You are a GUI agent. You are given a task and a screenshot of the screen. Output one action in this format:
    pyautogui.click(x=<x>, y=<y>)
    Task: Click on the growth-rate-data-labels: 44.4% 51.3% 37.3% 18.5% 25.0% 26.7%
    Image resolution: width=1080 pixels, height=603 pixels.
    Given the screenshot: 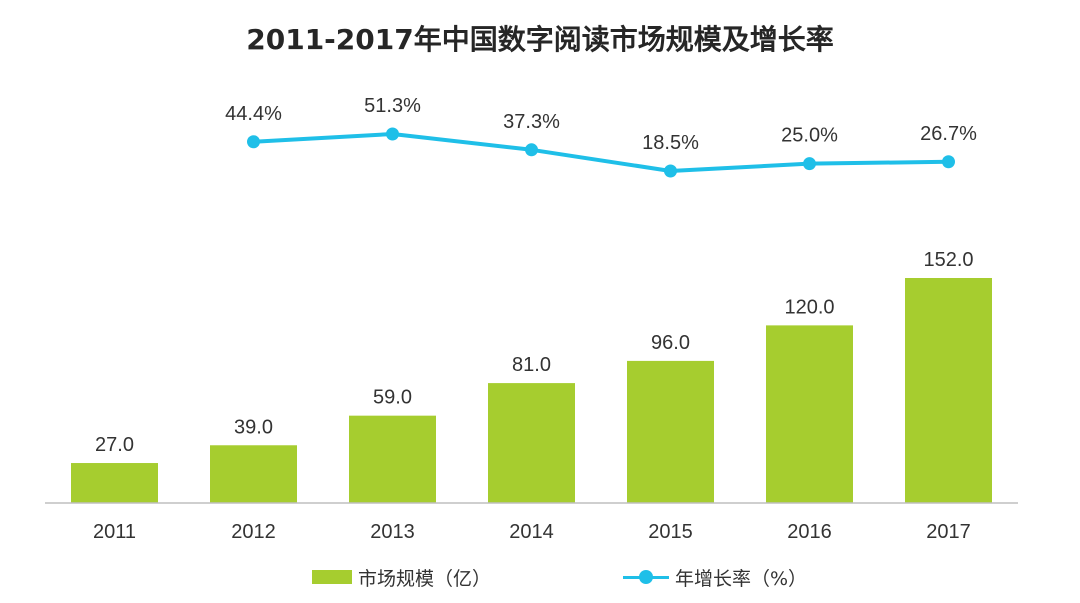 What is the action you would take?
    pyautogui.click(x=601, y=124)
    